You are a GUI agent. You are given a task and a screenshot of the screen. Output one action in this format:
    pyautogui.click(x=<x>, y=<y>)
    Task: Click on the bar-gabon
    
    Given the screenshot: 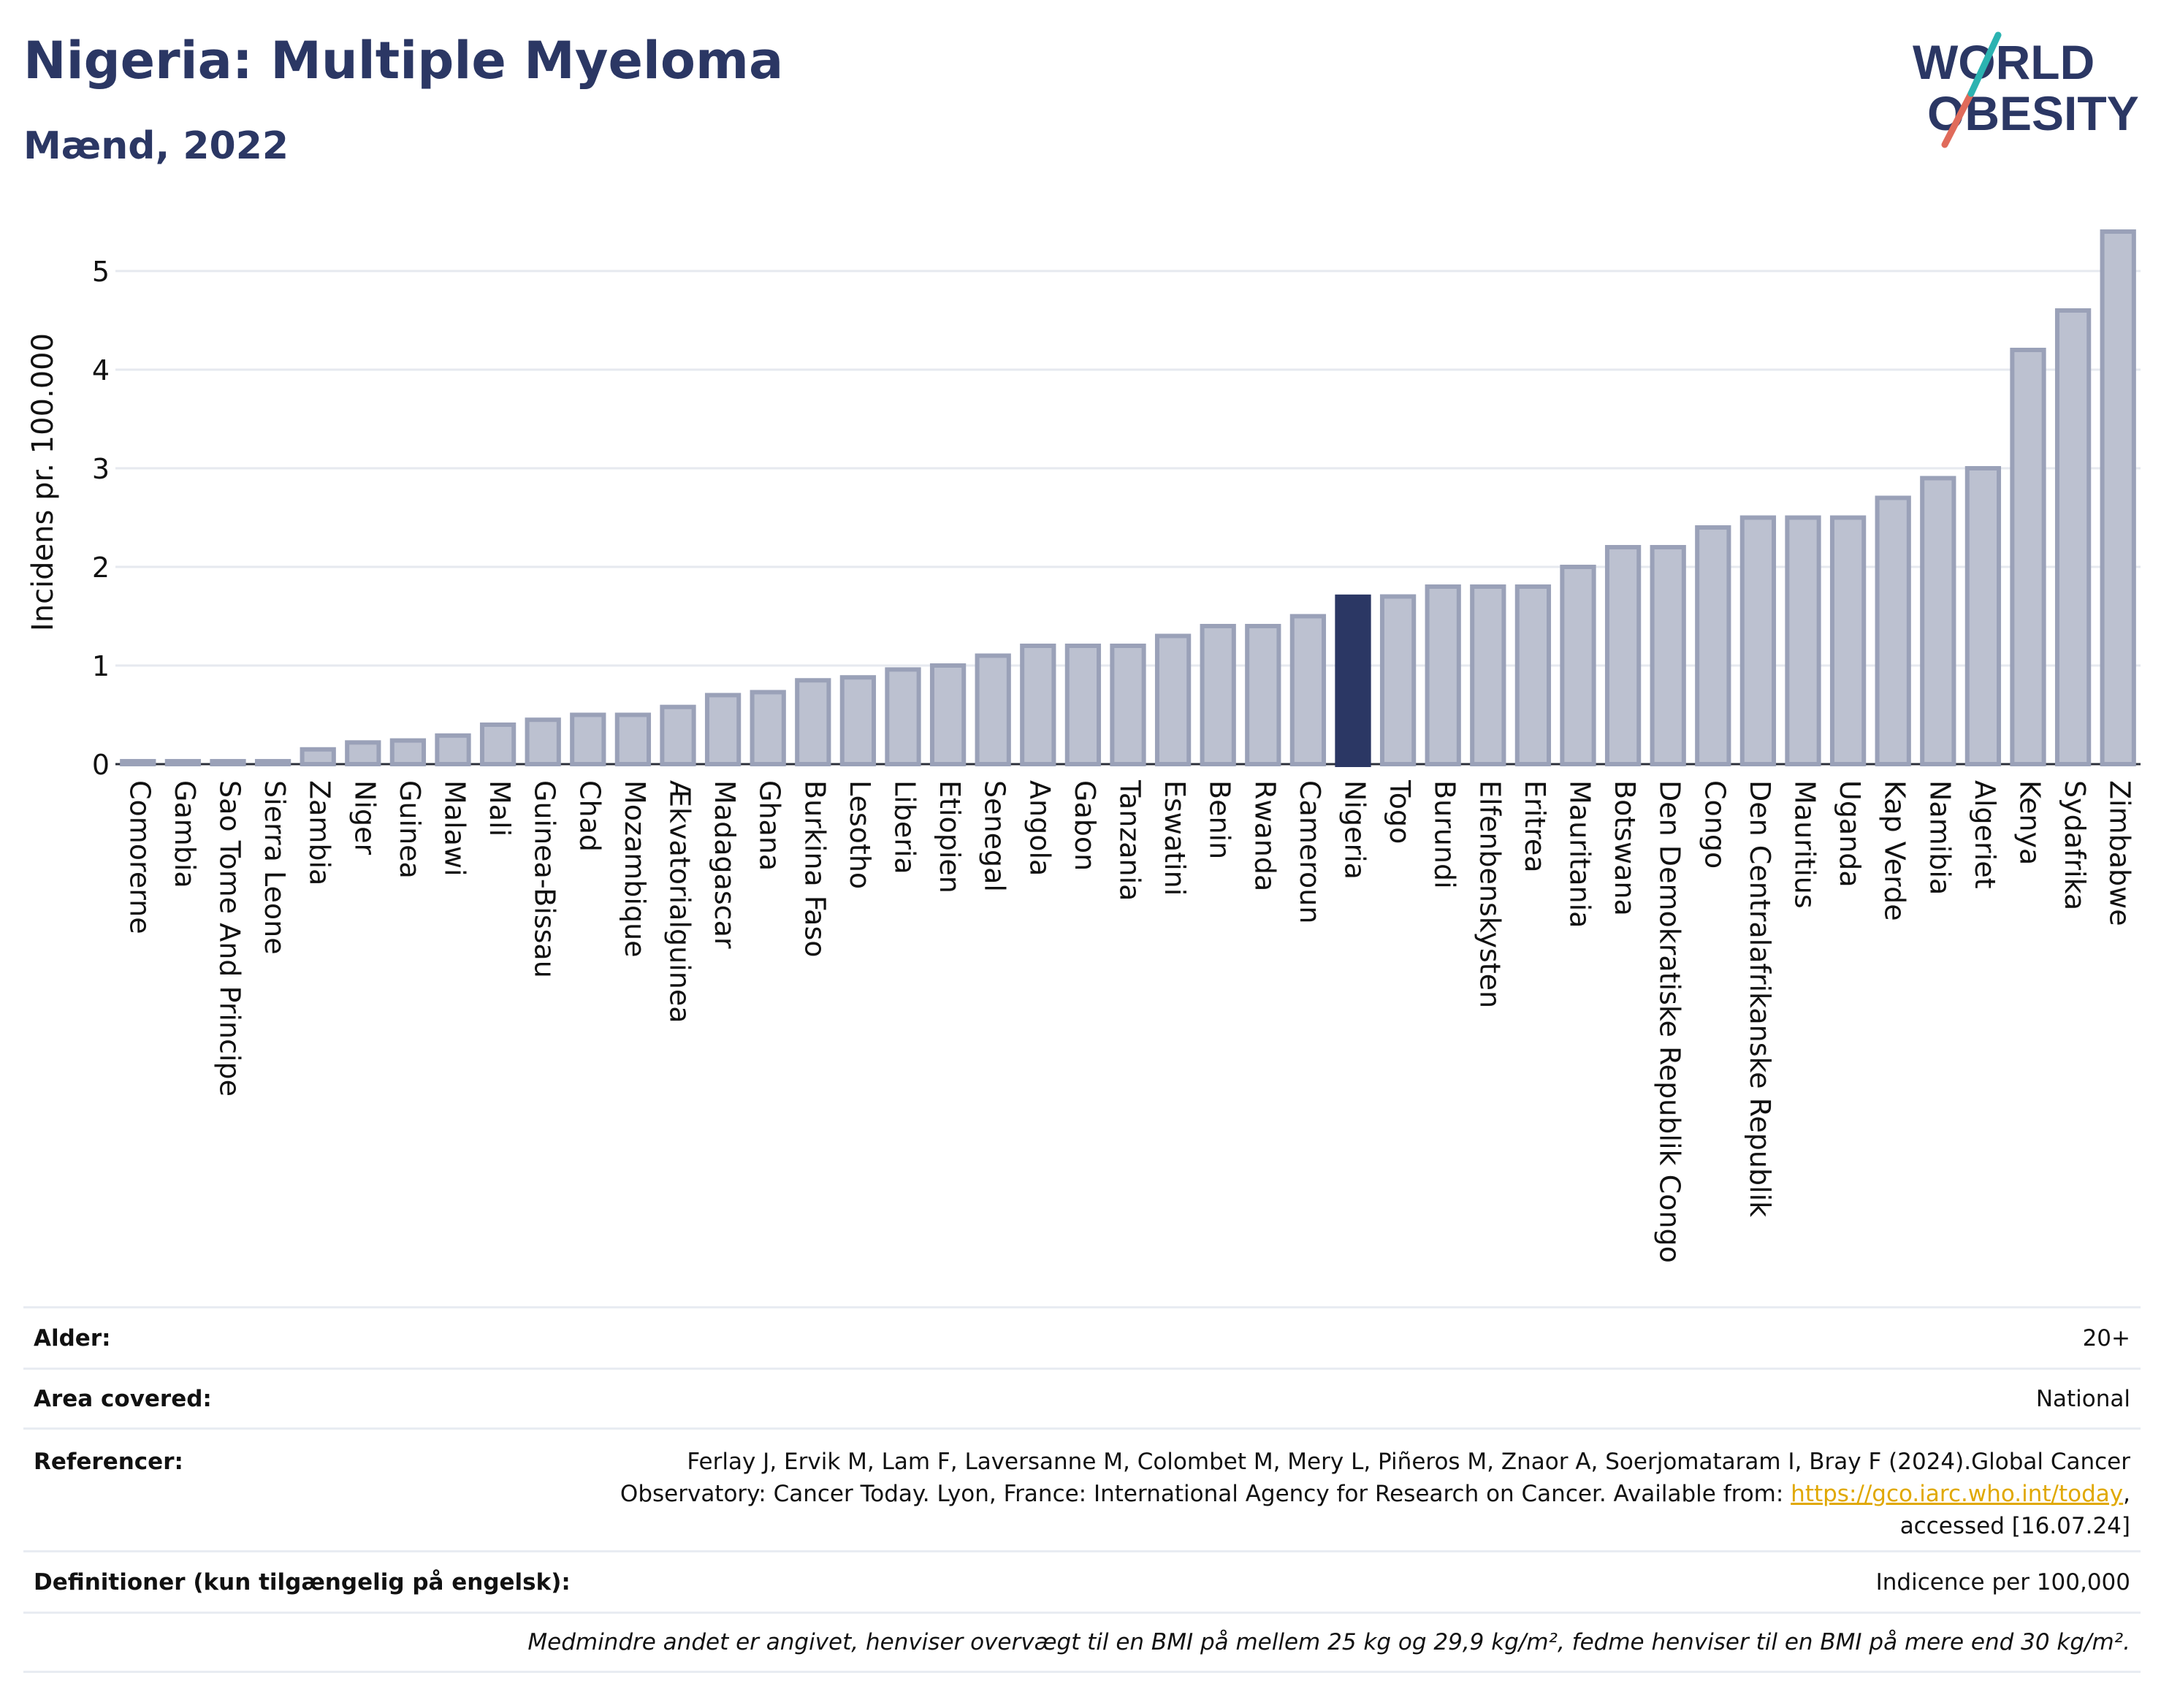 What is the action you would take?
    pyautogui.click(x=1083, y=705)
    